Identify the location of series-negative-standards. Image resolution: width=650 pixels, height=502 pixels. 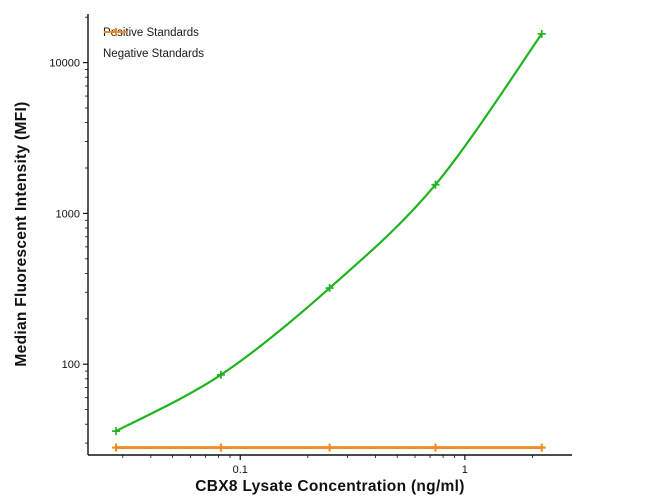
(329, 447).